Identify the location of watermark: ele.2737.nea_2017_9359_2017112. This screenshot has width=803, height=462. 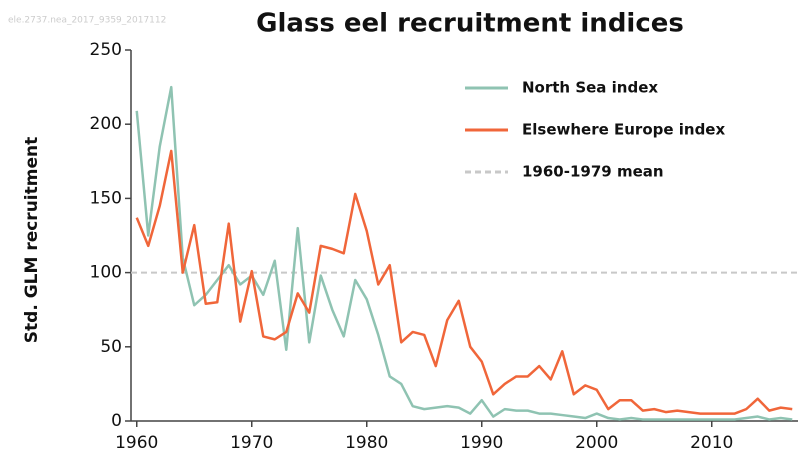
(87, 21).